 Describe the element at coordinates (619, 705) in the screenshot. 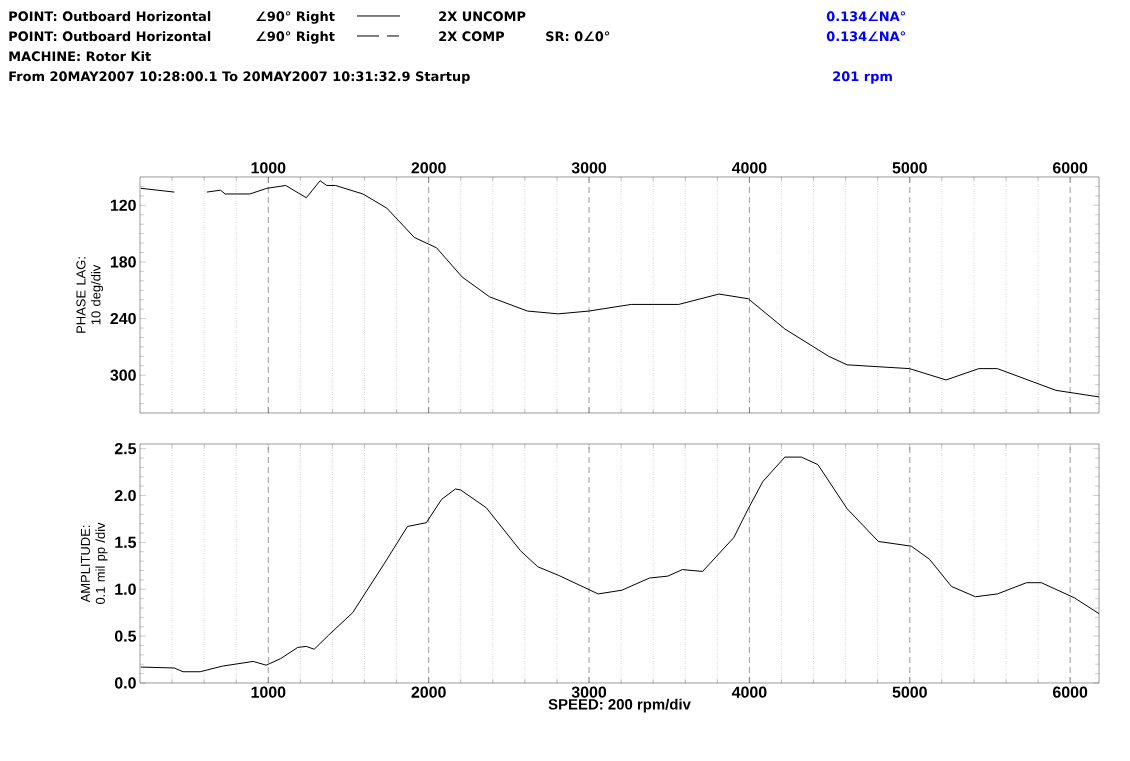

I see `x-axis-title: SPEED: 200 rpm/div` at that location.